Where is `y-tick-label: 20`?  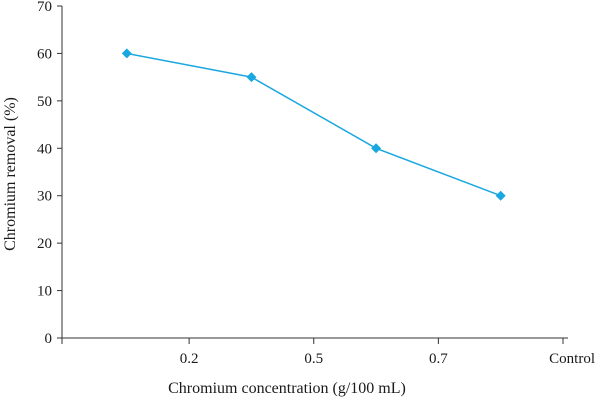
y-tick-label: 20 is located at coordinates (44, 244).